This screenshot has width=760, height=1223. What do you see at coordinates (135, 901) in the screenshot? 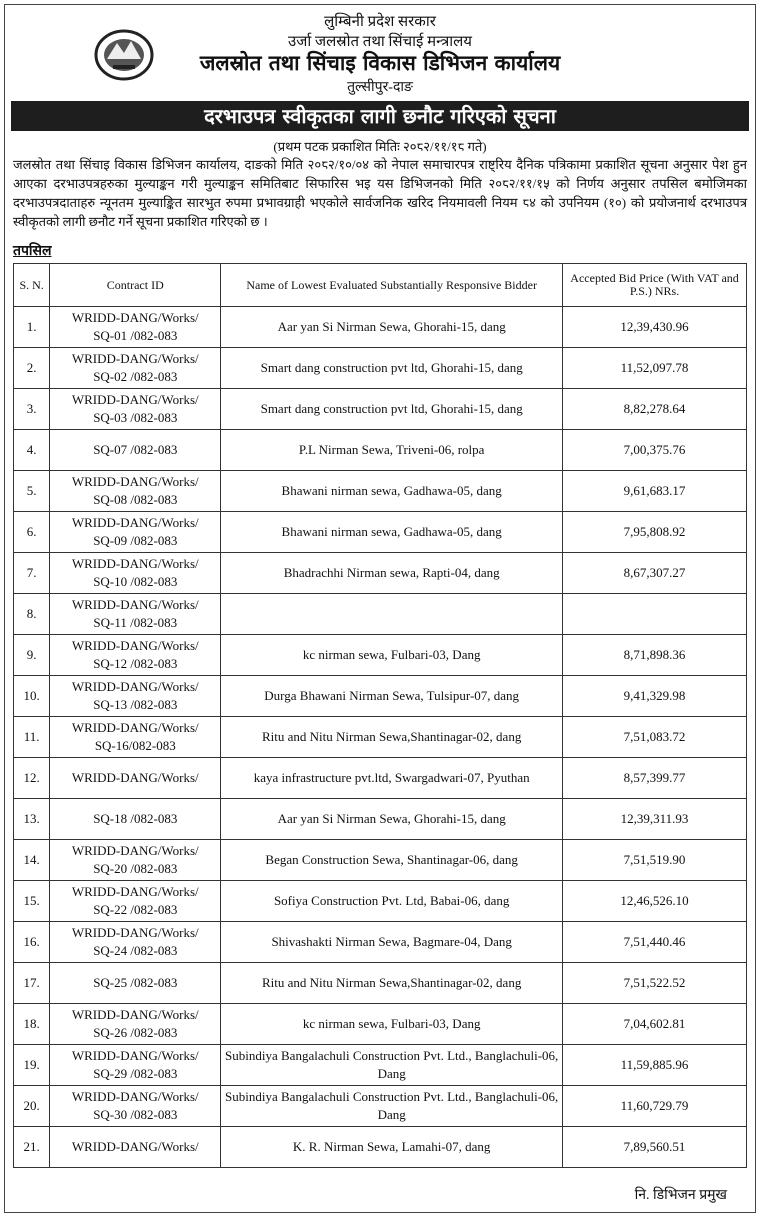
I see `contract-id: WRIDD-DANG/Works/SQ-22 /082-083` at bounding box center [135, 901].